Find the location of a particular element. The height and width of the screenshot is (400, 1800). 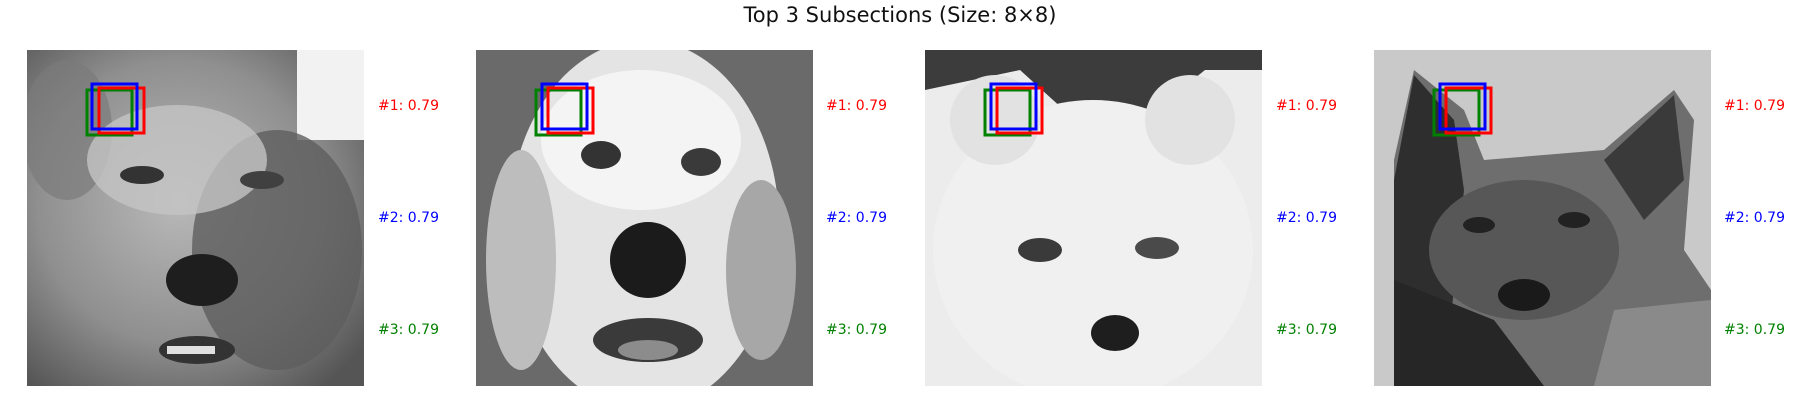

score-label-panel4-rank1: #1: 0.79 is located at coordinates (1754, 106).